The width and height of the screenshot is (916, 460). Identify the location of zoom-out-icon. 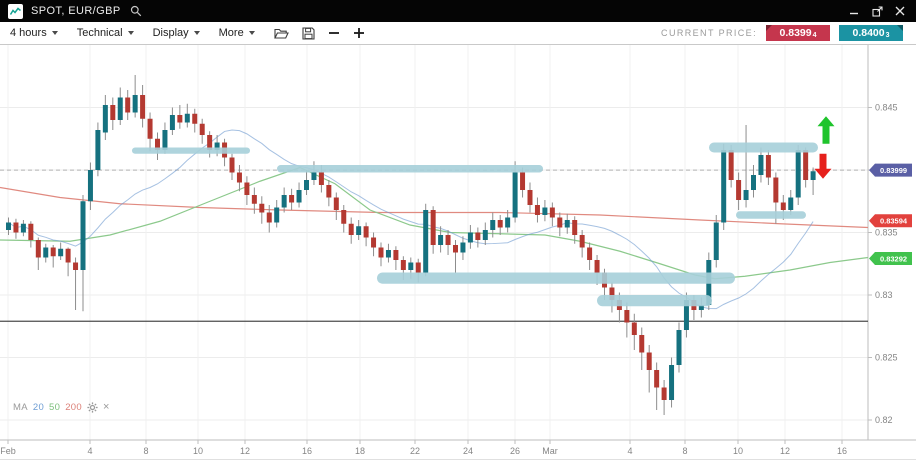
(334, 33).